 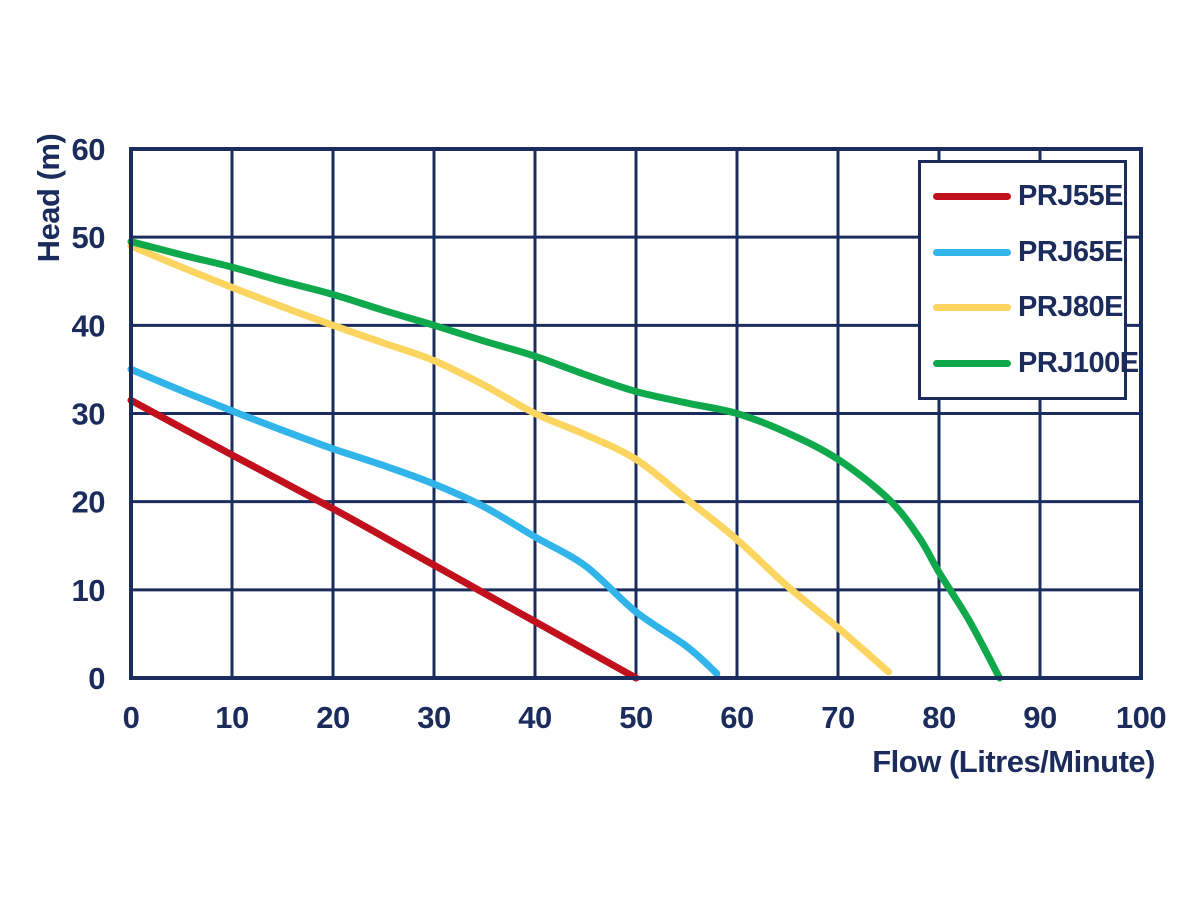 What do you see at coordinates (1078, 362) in the screenshot?
I see `legend-label-prj100e: PRJ100E` at bounding box center [1078, 362].